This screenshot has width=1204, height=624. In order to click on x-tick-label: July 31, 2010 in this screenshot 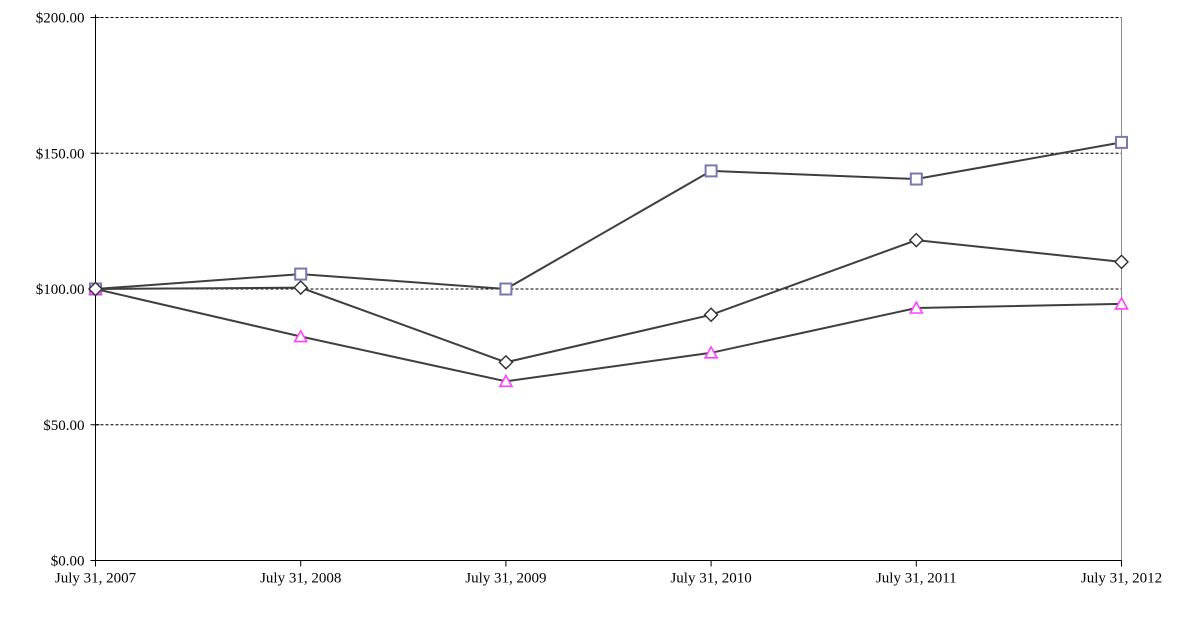, I will do `click(710, 579)`.